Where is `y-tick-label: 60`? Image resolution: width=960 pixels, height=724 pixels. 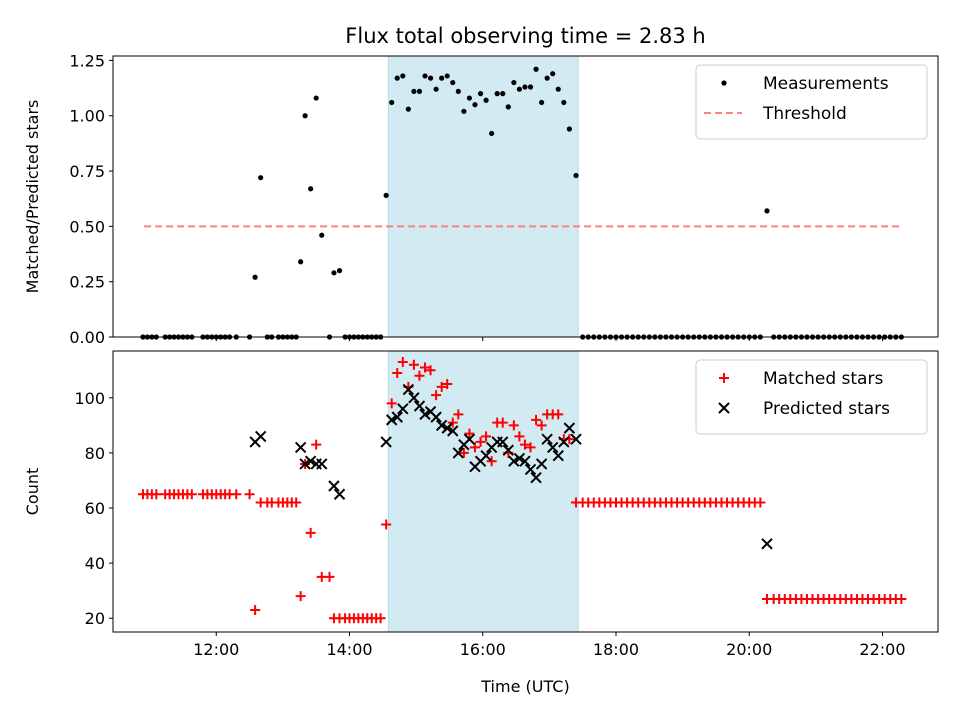
y-tick-label: 60 is located at coordinates (95, 508).